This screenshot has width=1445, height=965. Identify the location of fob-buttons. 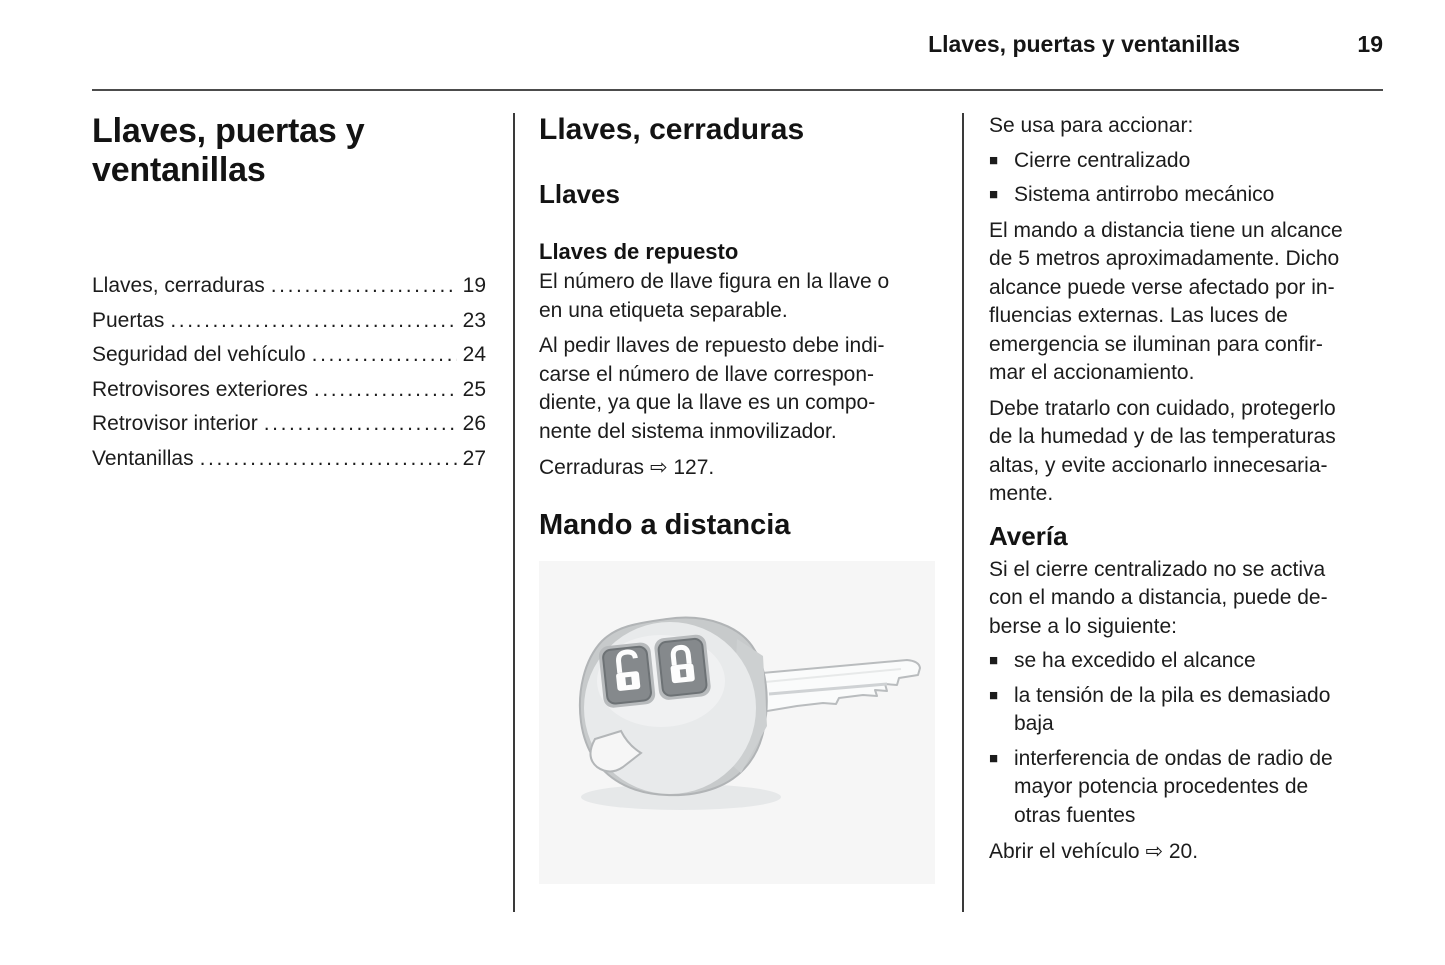
(654, 671).